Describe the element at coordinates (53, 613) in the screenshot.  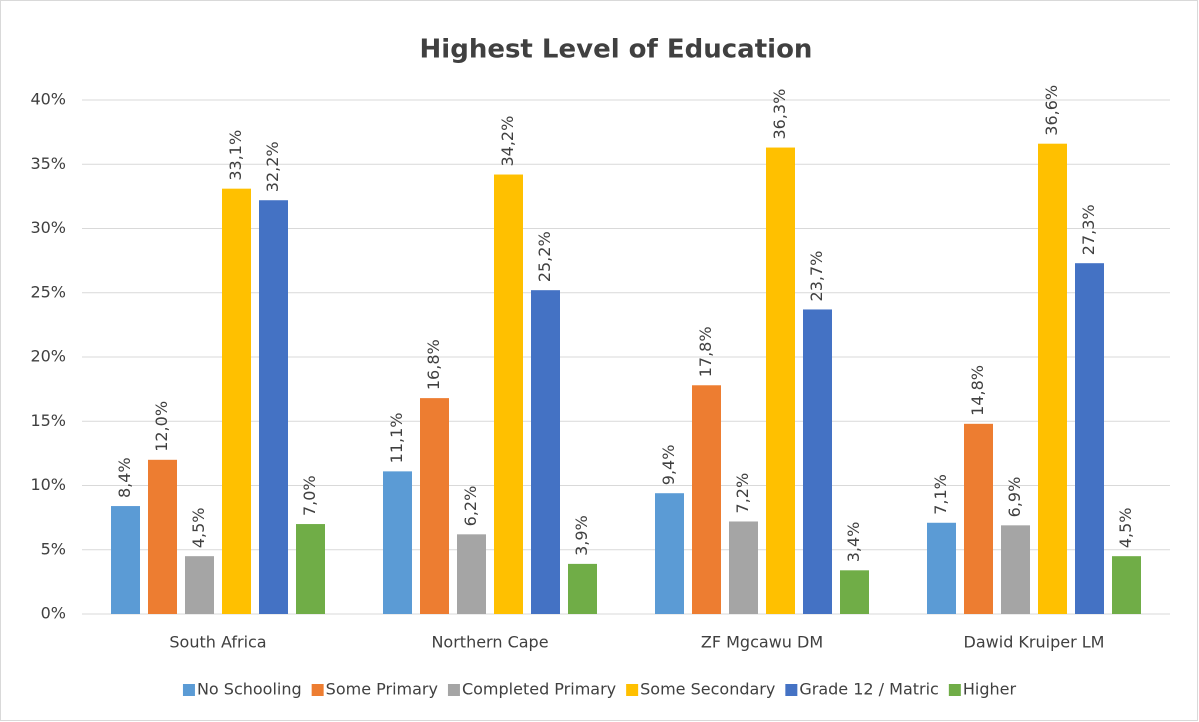
I see `y-tick-label: 0%` at that location.